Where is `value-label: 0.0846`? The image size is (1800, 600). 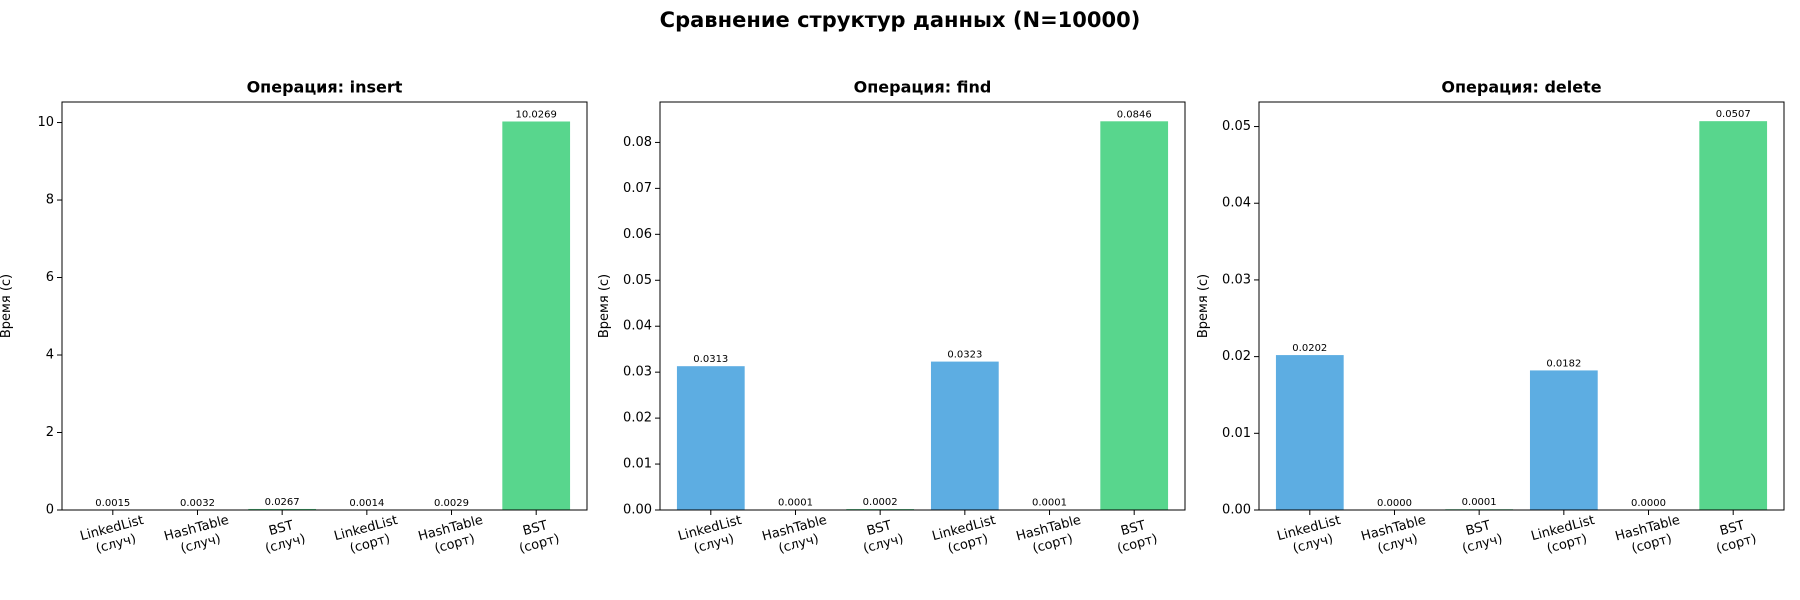
value-label: 0.0846 is located at coordinates (1134, 114).